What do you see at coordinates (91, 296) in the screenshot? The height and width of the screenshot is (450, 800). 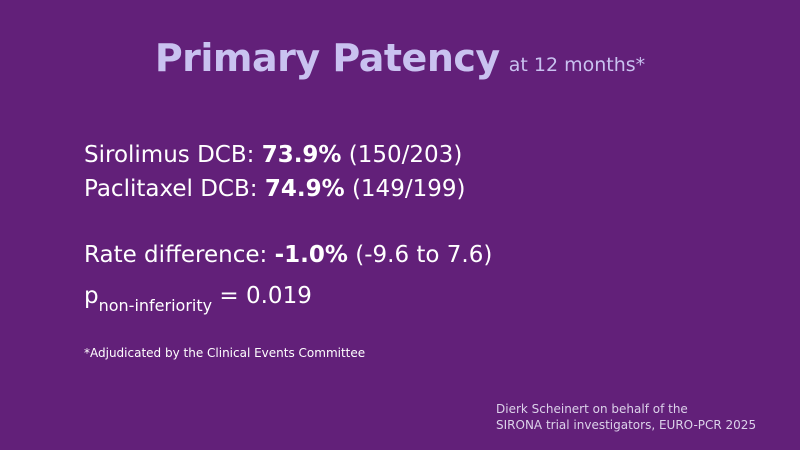 I see `p-symbol: p` at bounding box center [91, 296].